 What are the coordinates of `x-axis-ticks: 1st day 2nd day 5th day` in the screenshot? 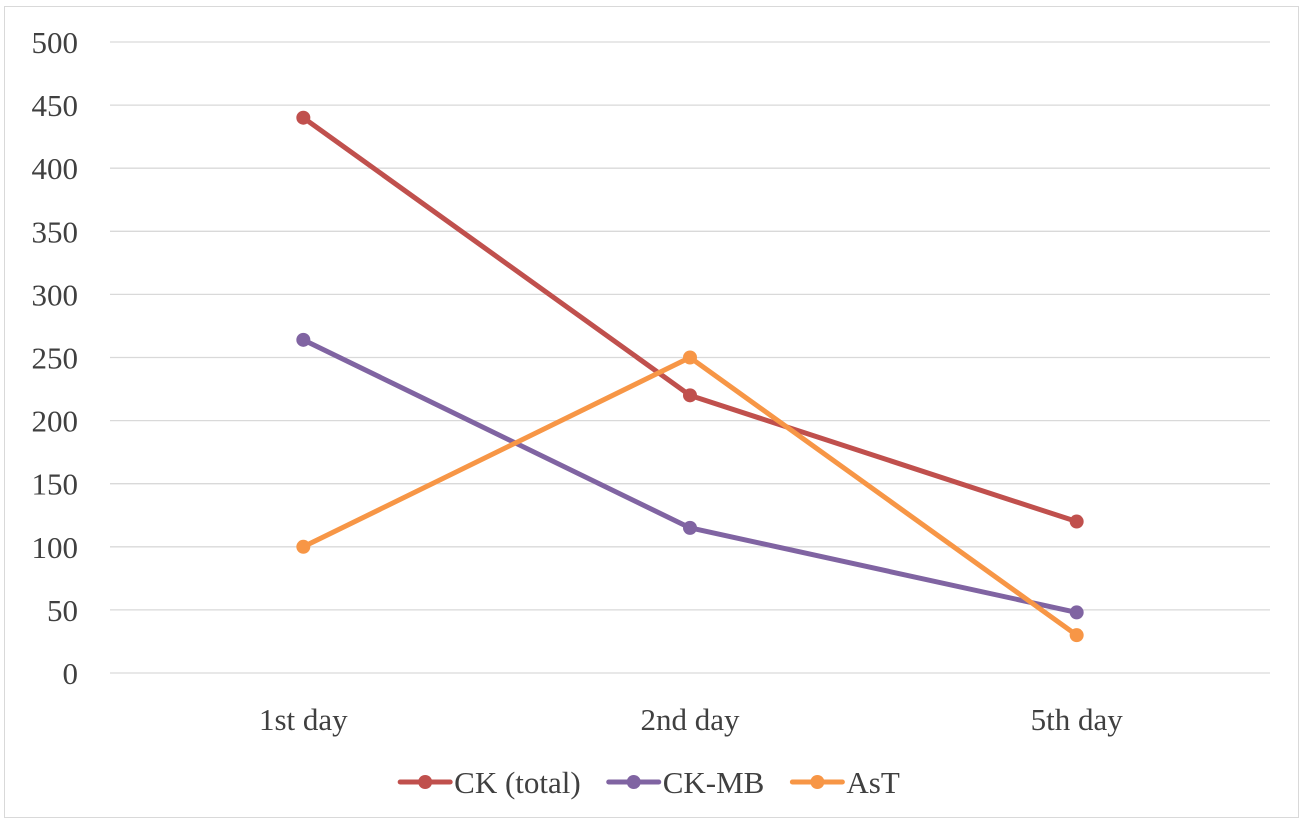 It's located at (691, 719).